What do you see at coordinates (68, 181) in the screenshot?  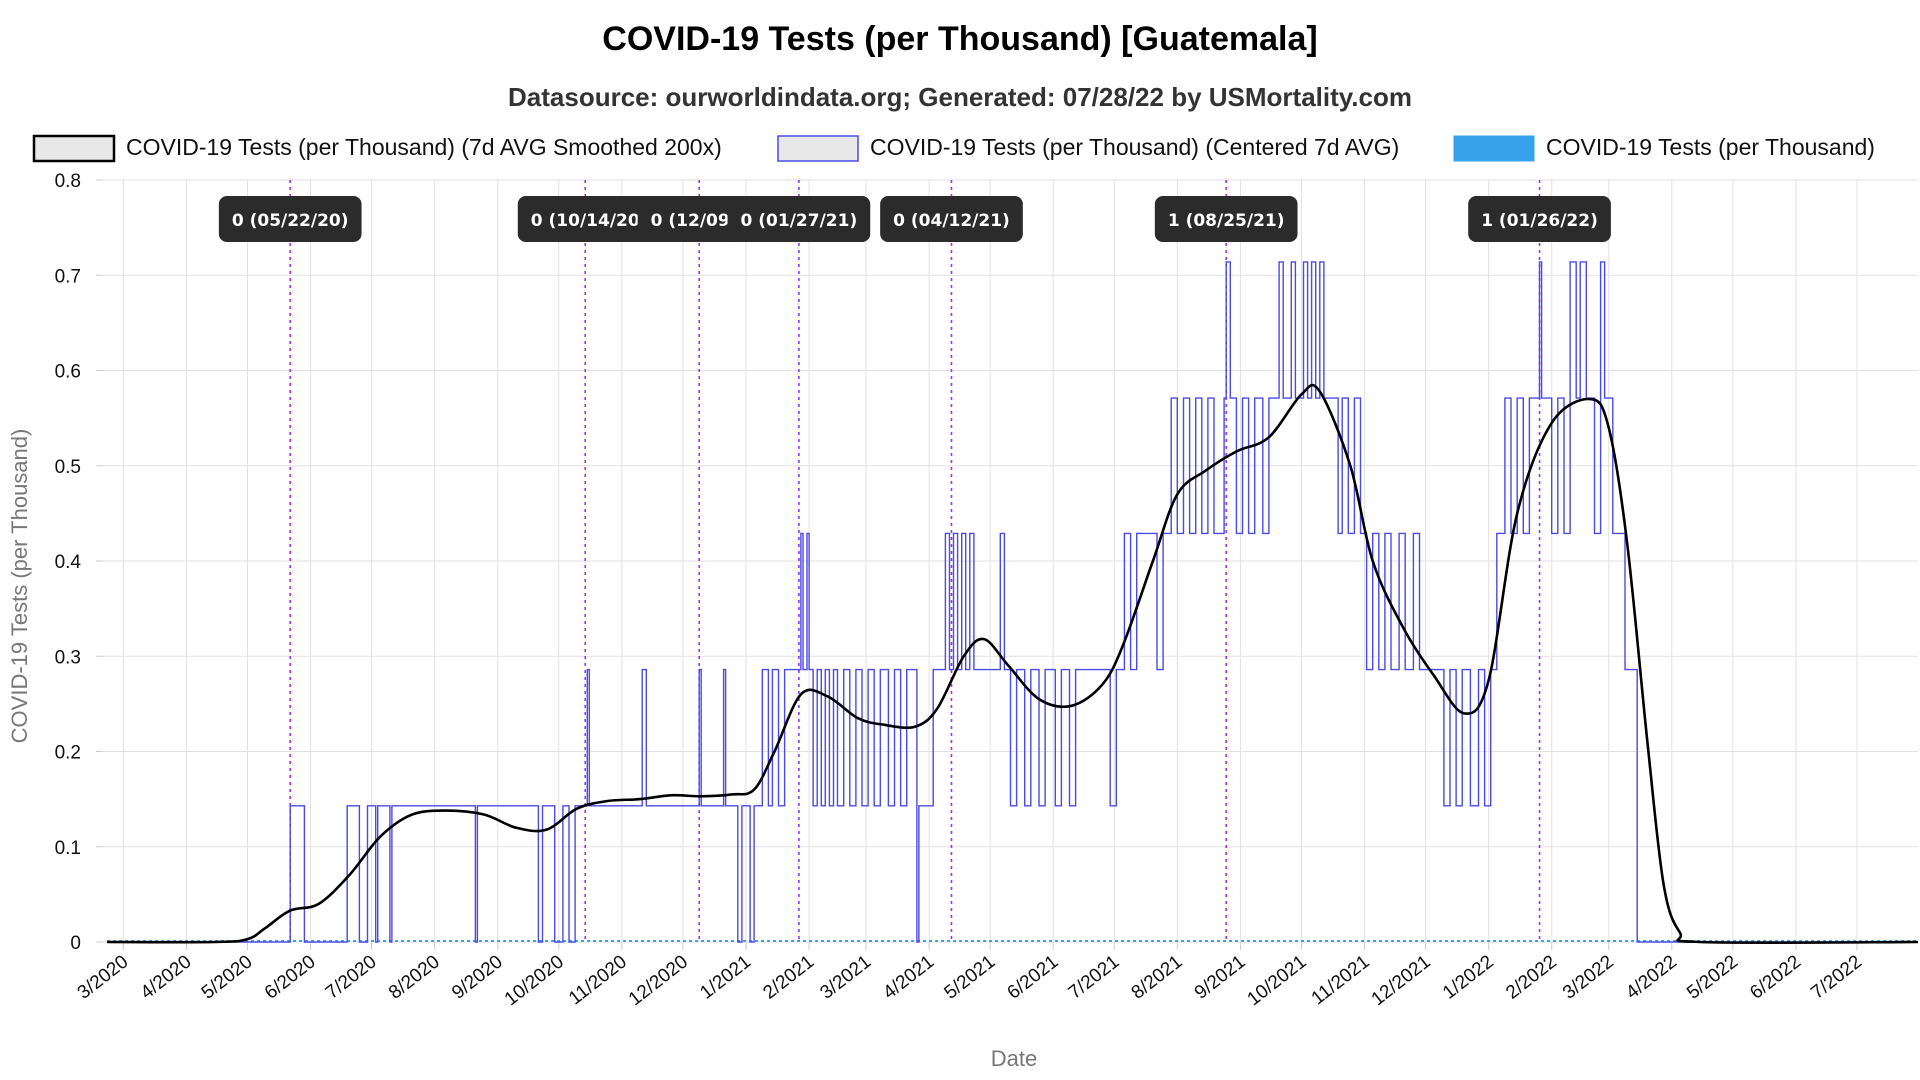 I see `y-tick-label: 0.8` at bounding box center [68, 181].